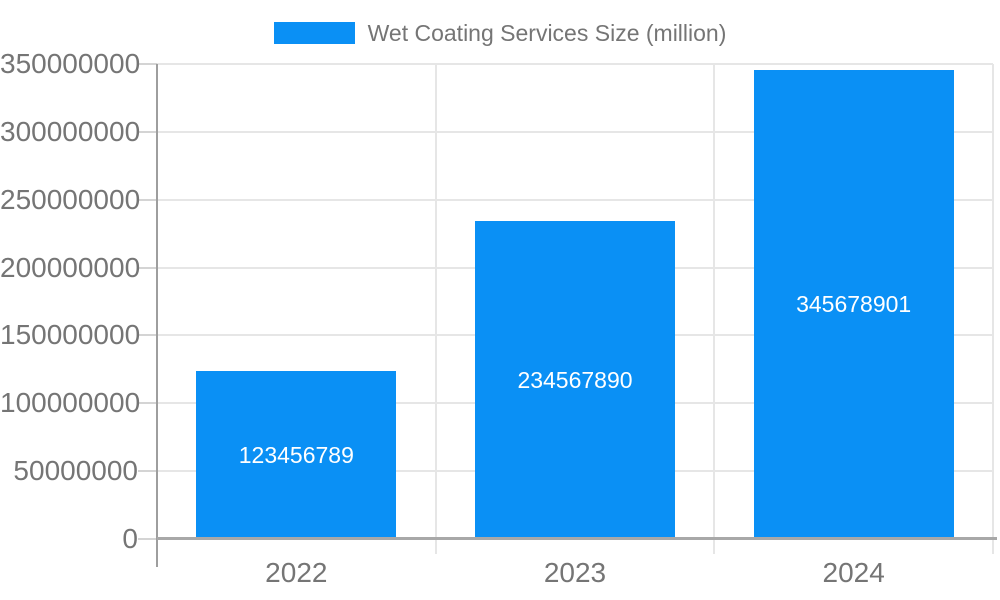  I want to click on x-axis-label-2023: 2023, so click(575, 572).